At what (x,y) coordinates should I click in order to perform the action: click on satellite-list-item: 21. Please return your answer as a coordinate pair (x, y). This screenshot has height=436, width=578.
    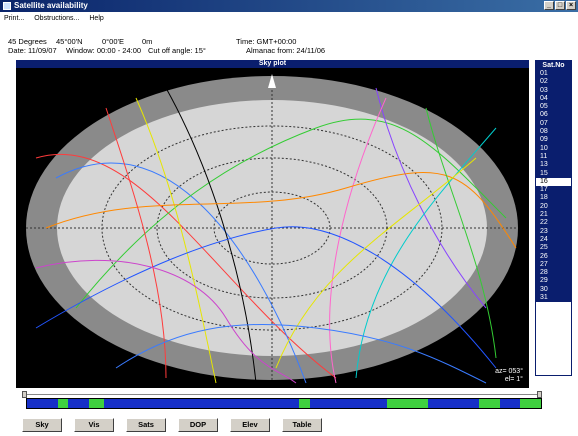
    Looking at the image, I should click on (553, 215).